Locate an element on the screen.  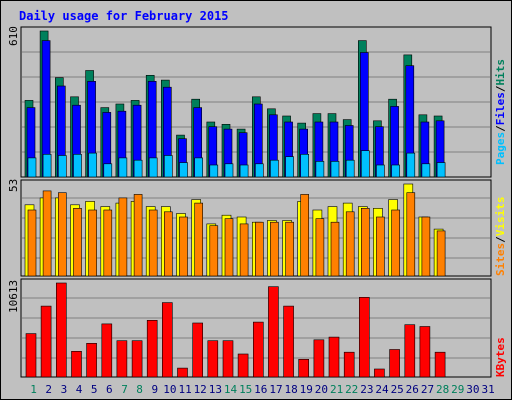
legend-pages: Pages is located at coordinates (500, 148).